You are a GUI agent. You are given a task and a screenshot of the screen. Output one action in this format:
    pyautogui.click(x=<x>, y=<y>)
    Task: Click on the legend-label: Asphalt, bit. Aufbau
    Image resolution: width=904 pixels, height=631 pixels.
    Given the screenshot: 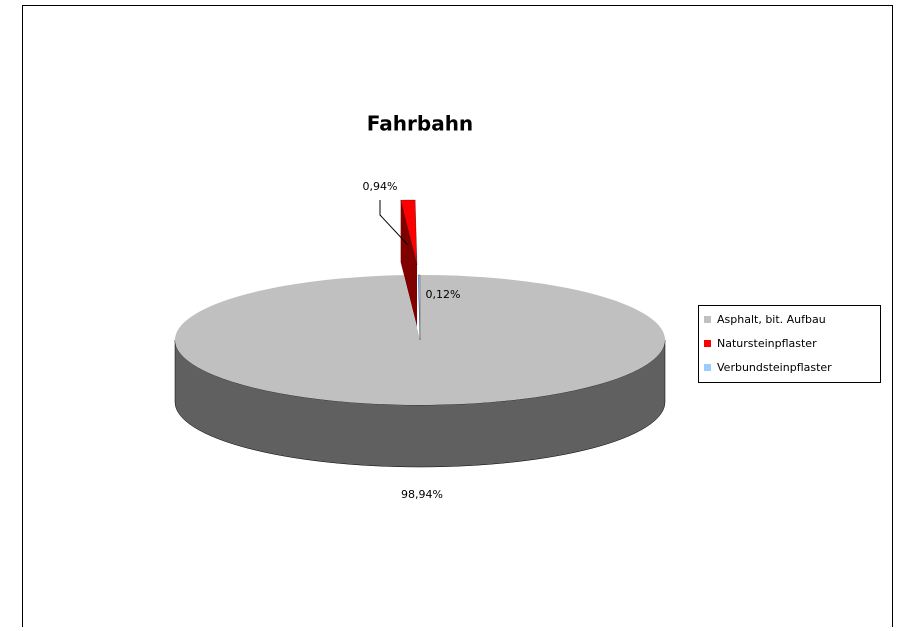 What is the action you would take?
    pyautogui.click(x=771, y=319)
    